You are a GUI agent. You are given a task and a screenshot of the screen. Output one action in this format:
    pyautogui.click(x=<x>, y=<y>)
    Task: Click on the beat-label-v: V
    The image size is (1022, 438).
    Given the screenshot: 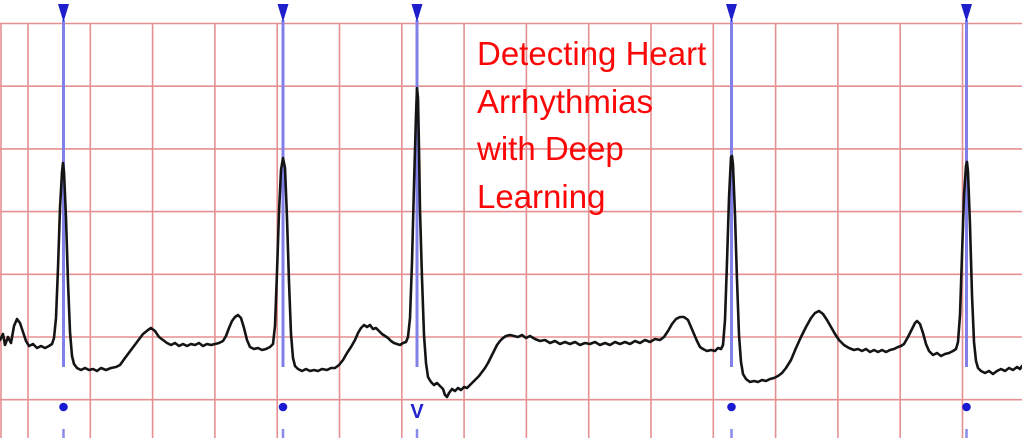 What is the action you would take?
    pyautogui.click(x=417, y=412)
    